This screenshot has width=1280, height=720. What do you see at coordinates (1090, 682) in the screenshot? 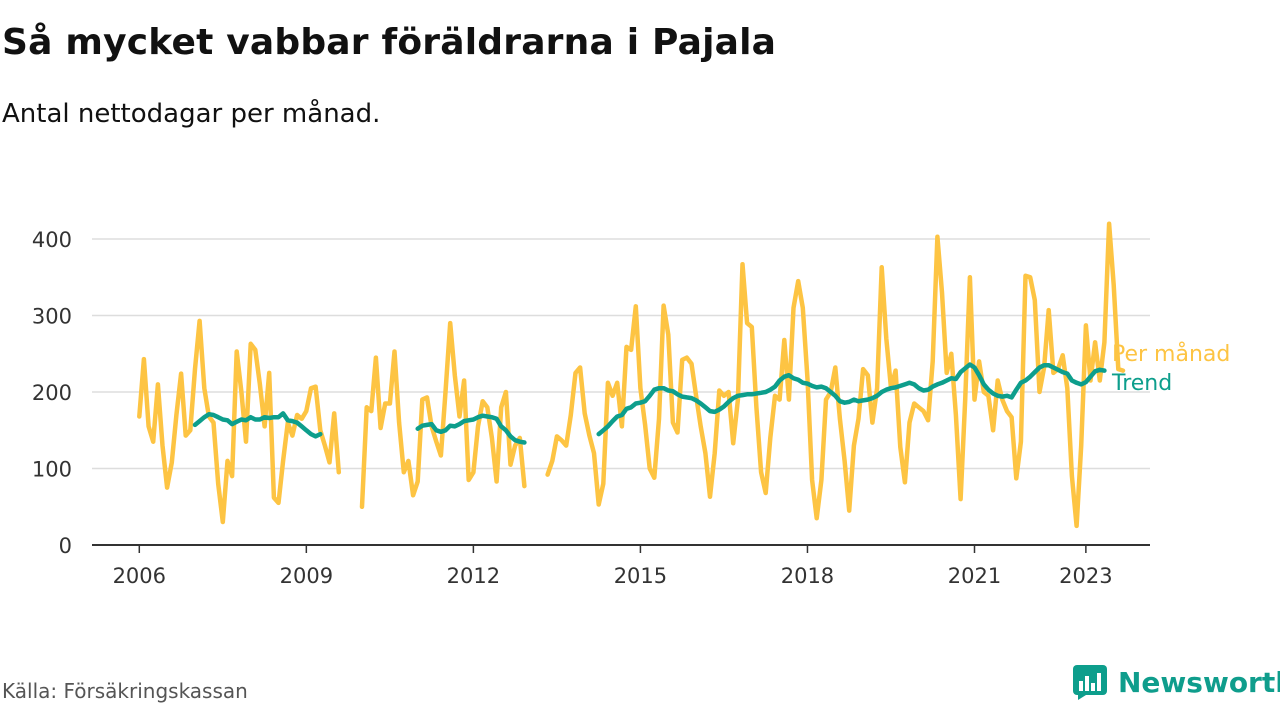
I see `newsworthy-logo-icon` at bounding box center [1090, 682].